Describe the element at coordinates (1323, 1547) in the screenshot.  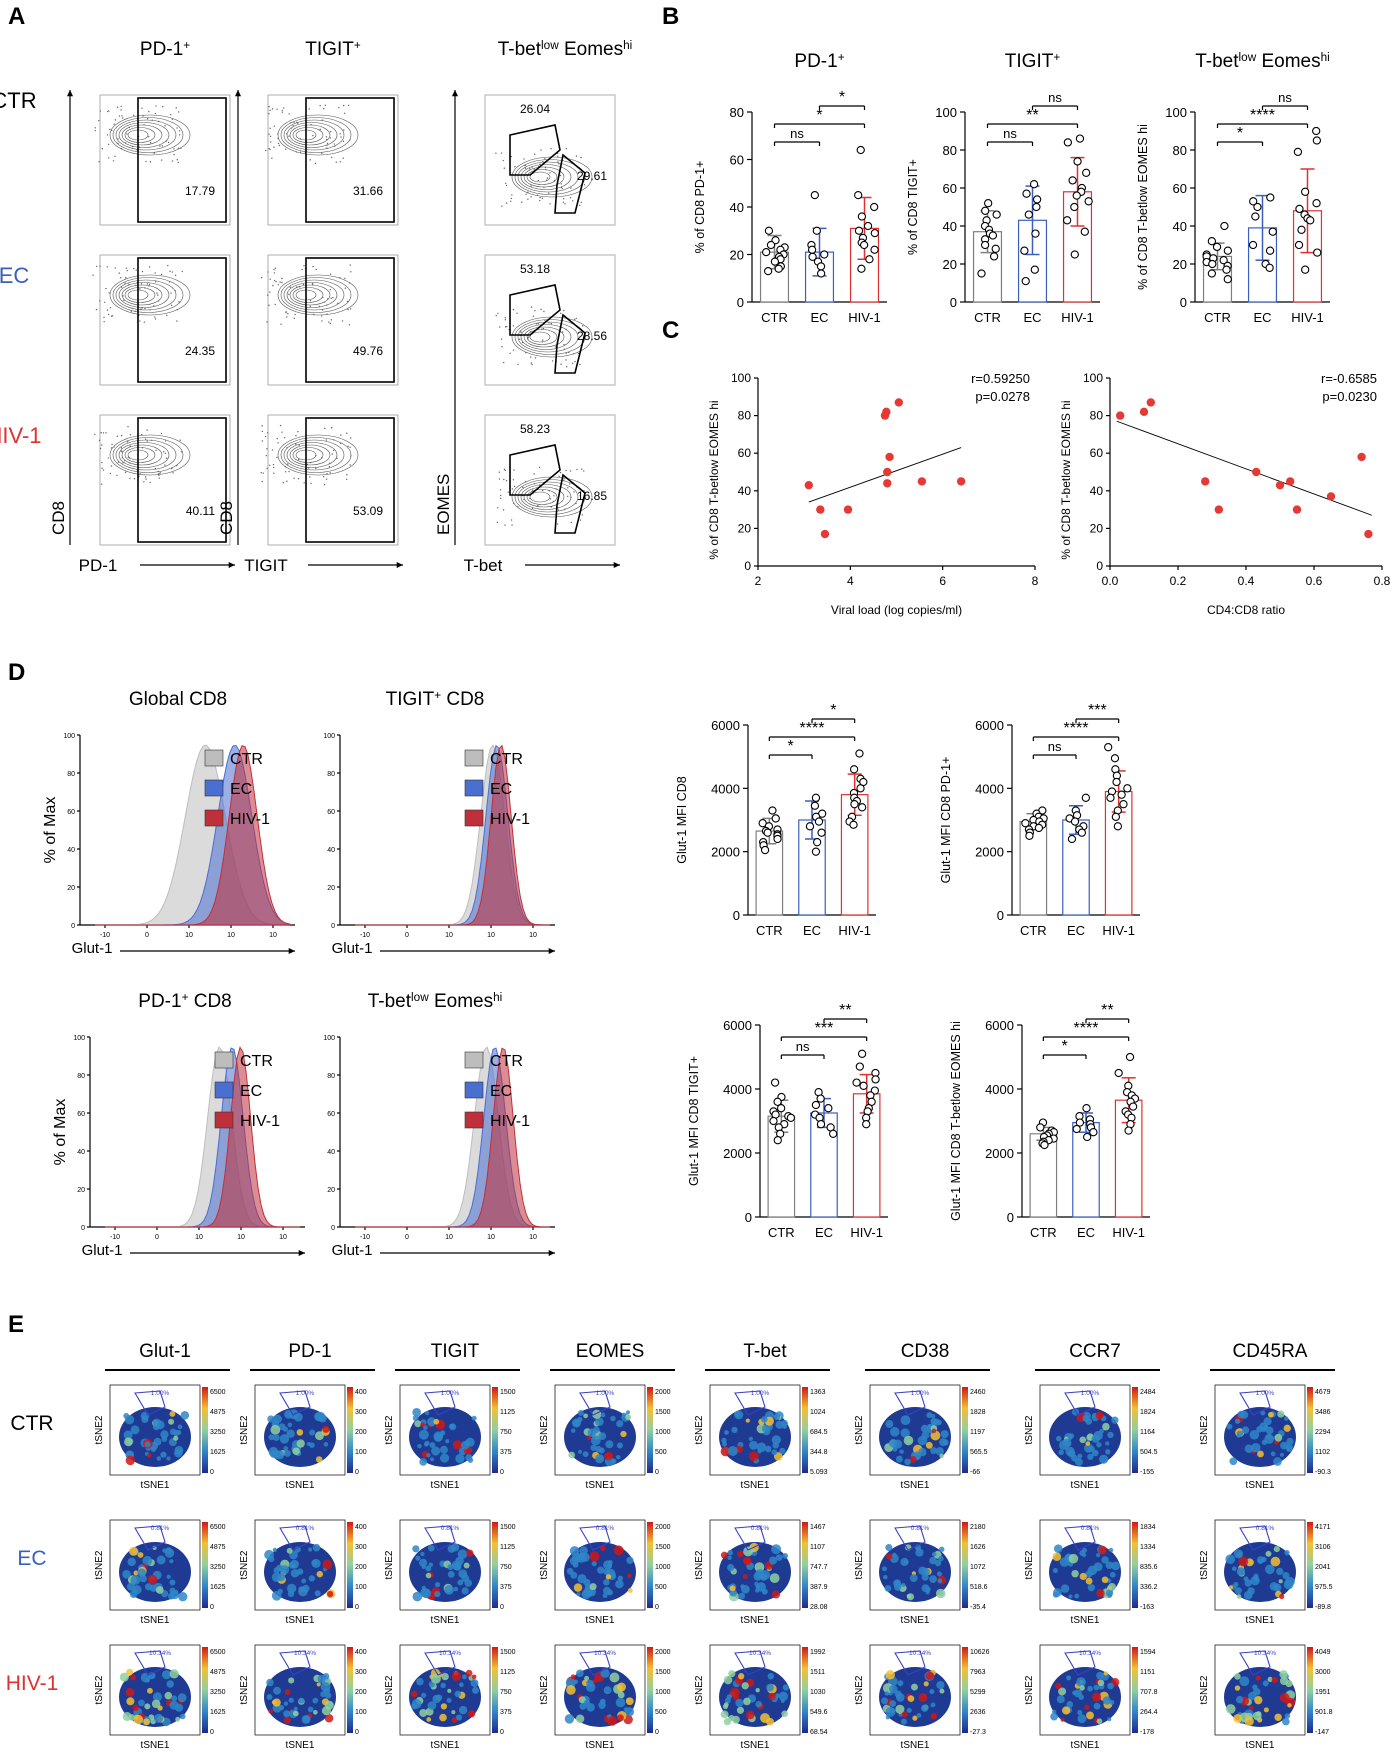
I see `colorbar-tick-label: 3106` at that location.